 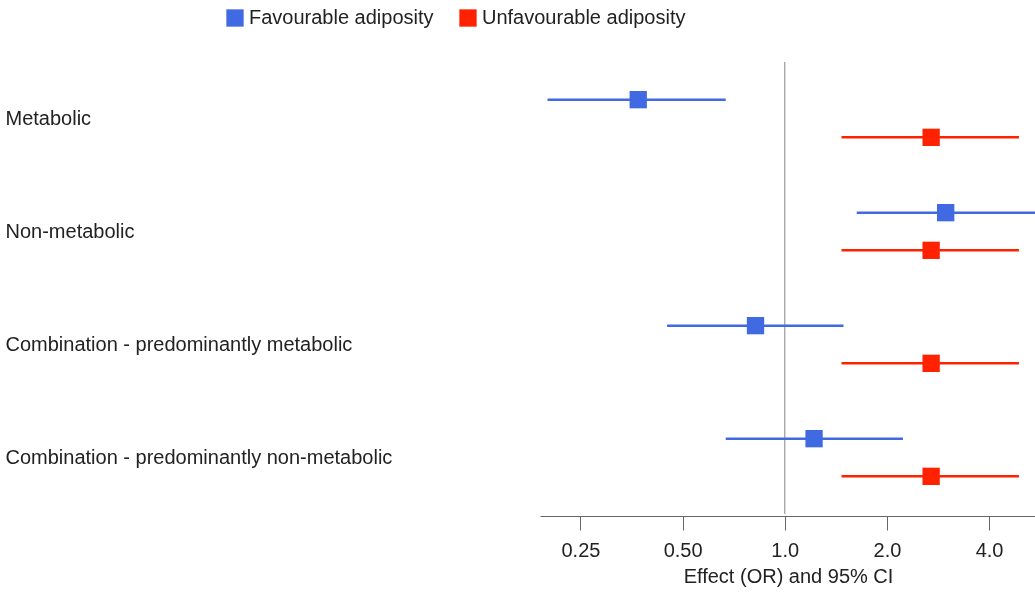 What do you see at coordinates (785, 549) in the screenshot?
I see `x-tick-label: 1.0` at bounding box center [785, 549].